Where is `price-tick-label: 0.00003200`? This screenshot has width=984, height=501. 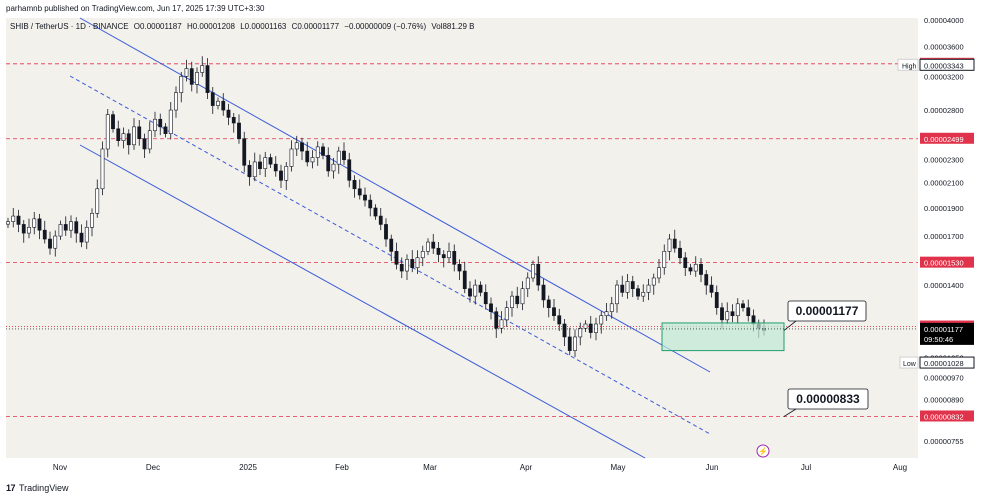
price-tick-label: 0.00003200 is located at coordinates (944, 76).